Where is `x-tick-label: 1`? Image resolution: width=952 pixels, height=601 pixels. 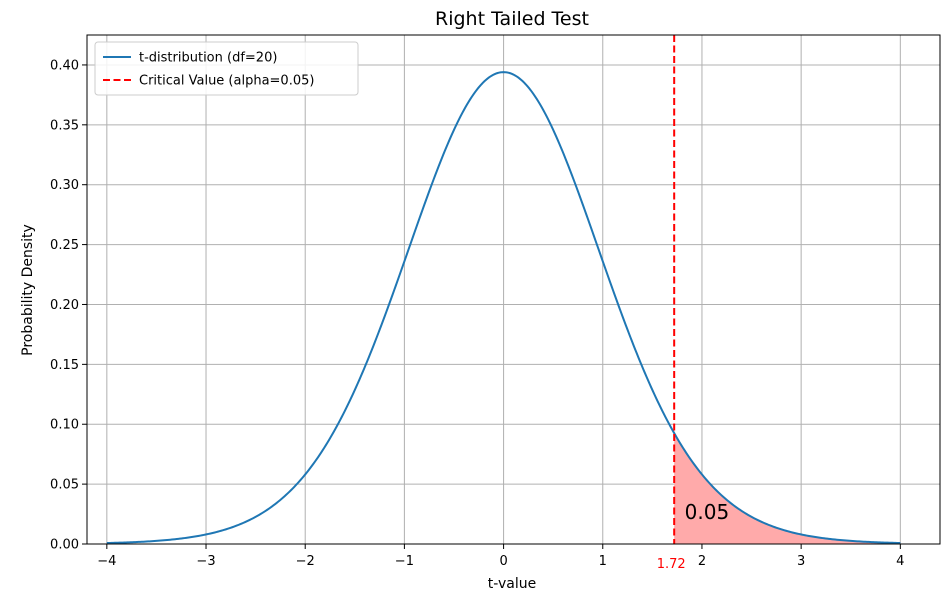 x-tick-label: 1 is located at coordinates (603, 561).